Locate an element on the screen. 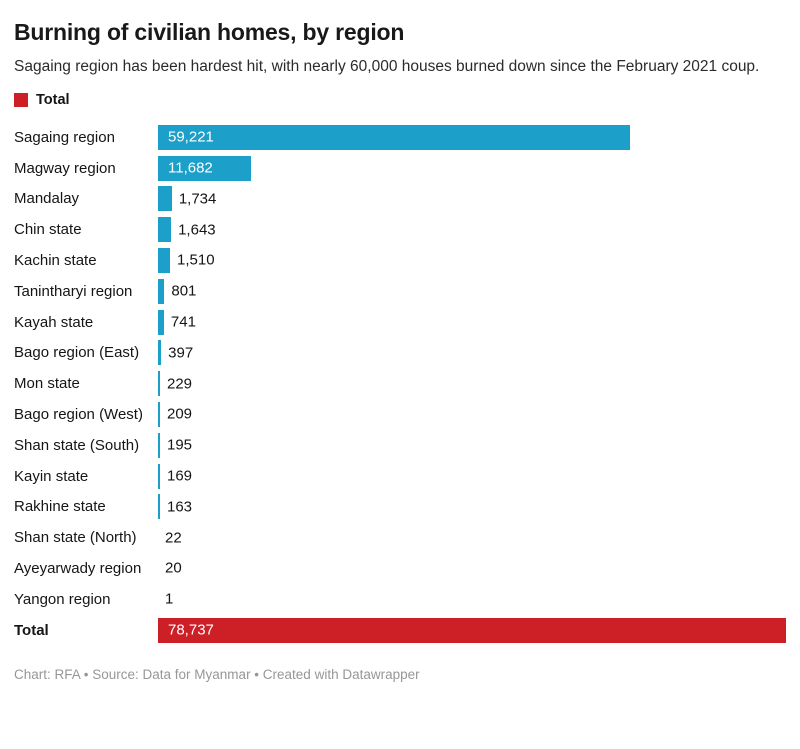 This screenshot has width=800, height=749. chart-row: Shan state (North) 22 is located at coordinates (400, 537).